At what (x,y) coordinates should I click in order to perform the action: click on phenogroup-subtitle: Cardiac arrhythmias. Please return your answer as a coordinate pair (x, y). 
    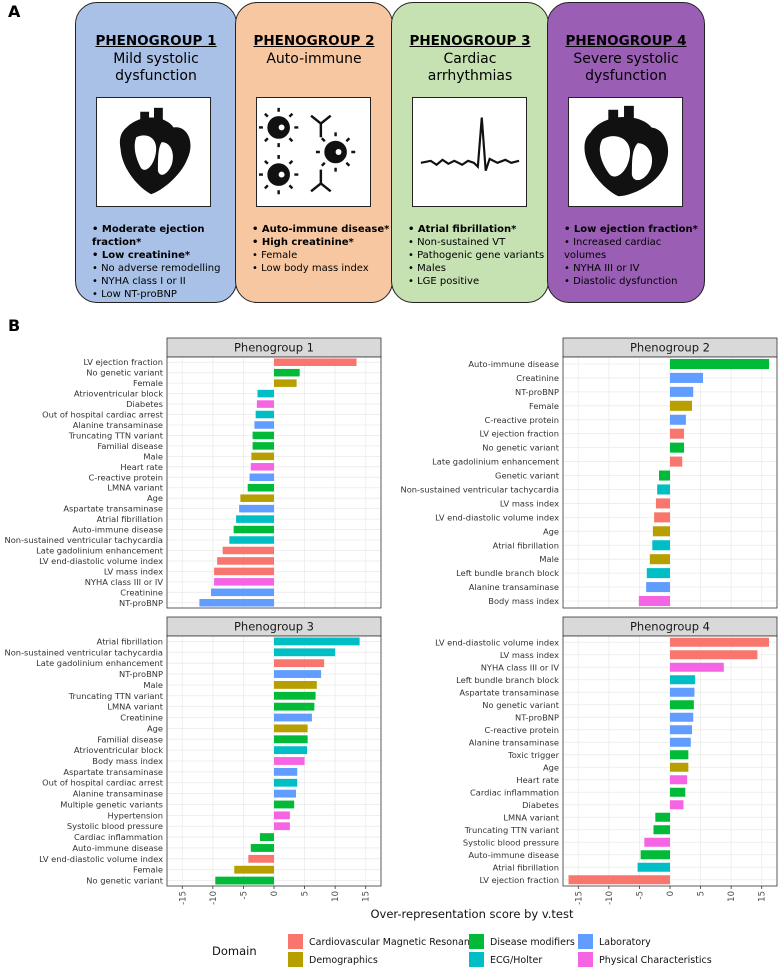
    Looking at the image, I should click on (470, 67).